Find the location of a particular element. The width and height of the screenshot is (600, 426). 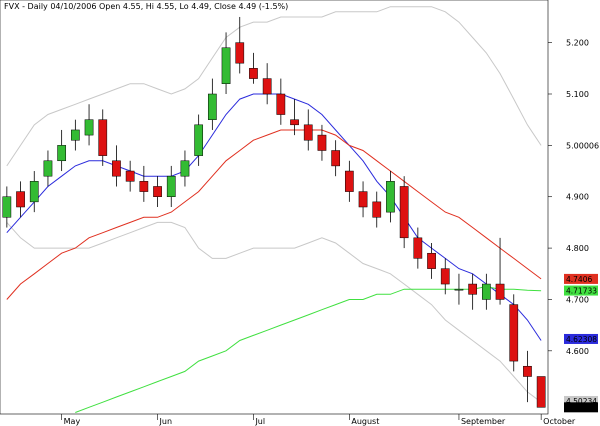

y-tick-label: 5.00006 is located at coordinates (582, 145).